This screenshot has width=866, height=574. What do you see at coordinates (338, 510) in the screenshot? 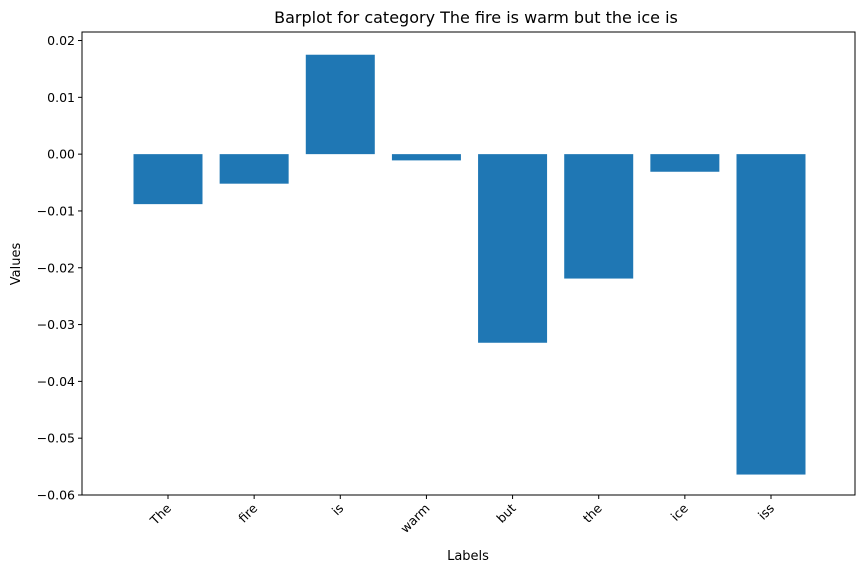
I see `x-tick-label: is` at bounding box center [338, 510].